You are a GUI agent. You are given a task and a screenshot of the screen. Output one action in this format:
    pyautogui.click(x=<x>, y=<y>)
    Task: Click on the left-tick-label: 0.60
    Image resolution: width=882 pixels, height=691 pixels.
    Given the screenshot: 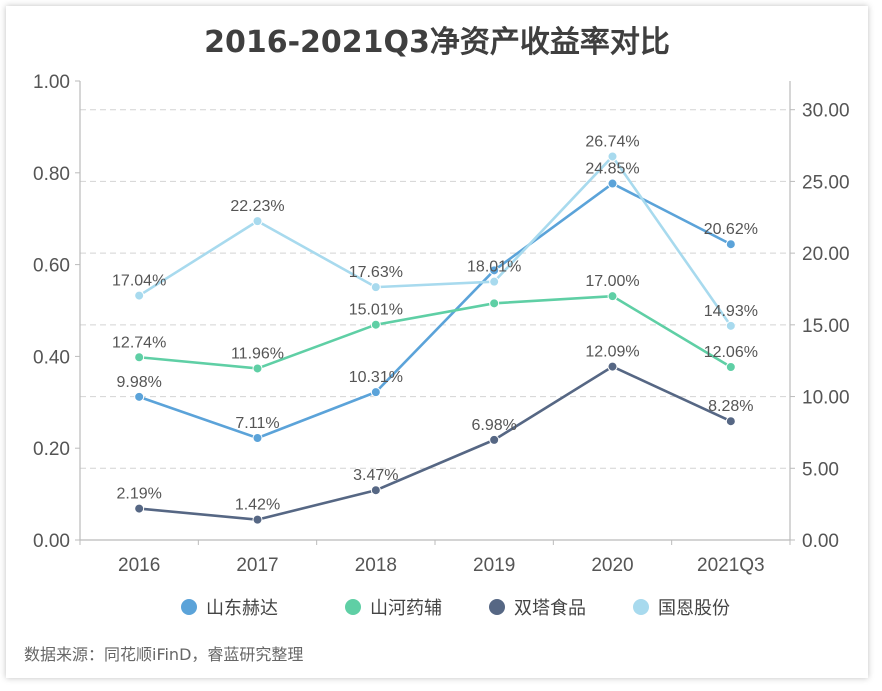 What is the action you would take?
    pyautogui.click(x=51, y=266)
    